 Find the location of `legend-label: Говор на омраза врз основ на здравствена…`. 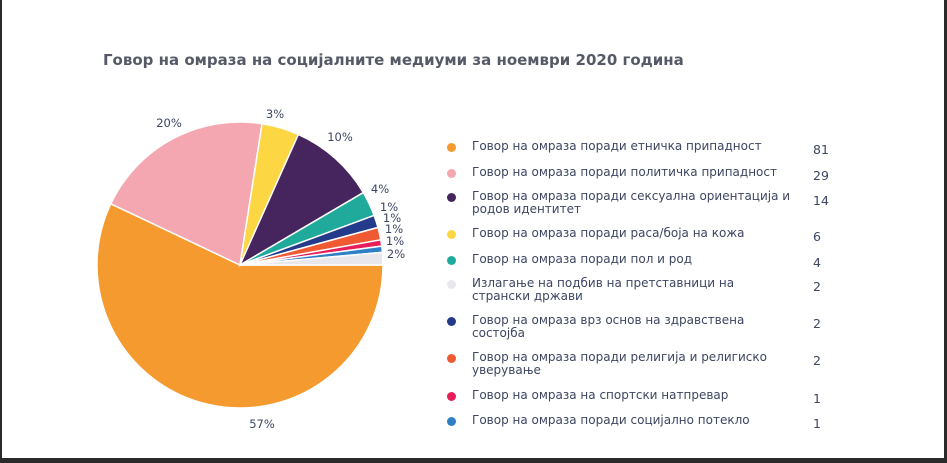

legend-label: Говор на омраза врз основ на здравствена… is located at coordinates (608, 326).